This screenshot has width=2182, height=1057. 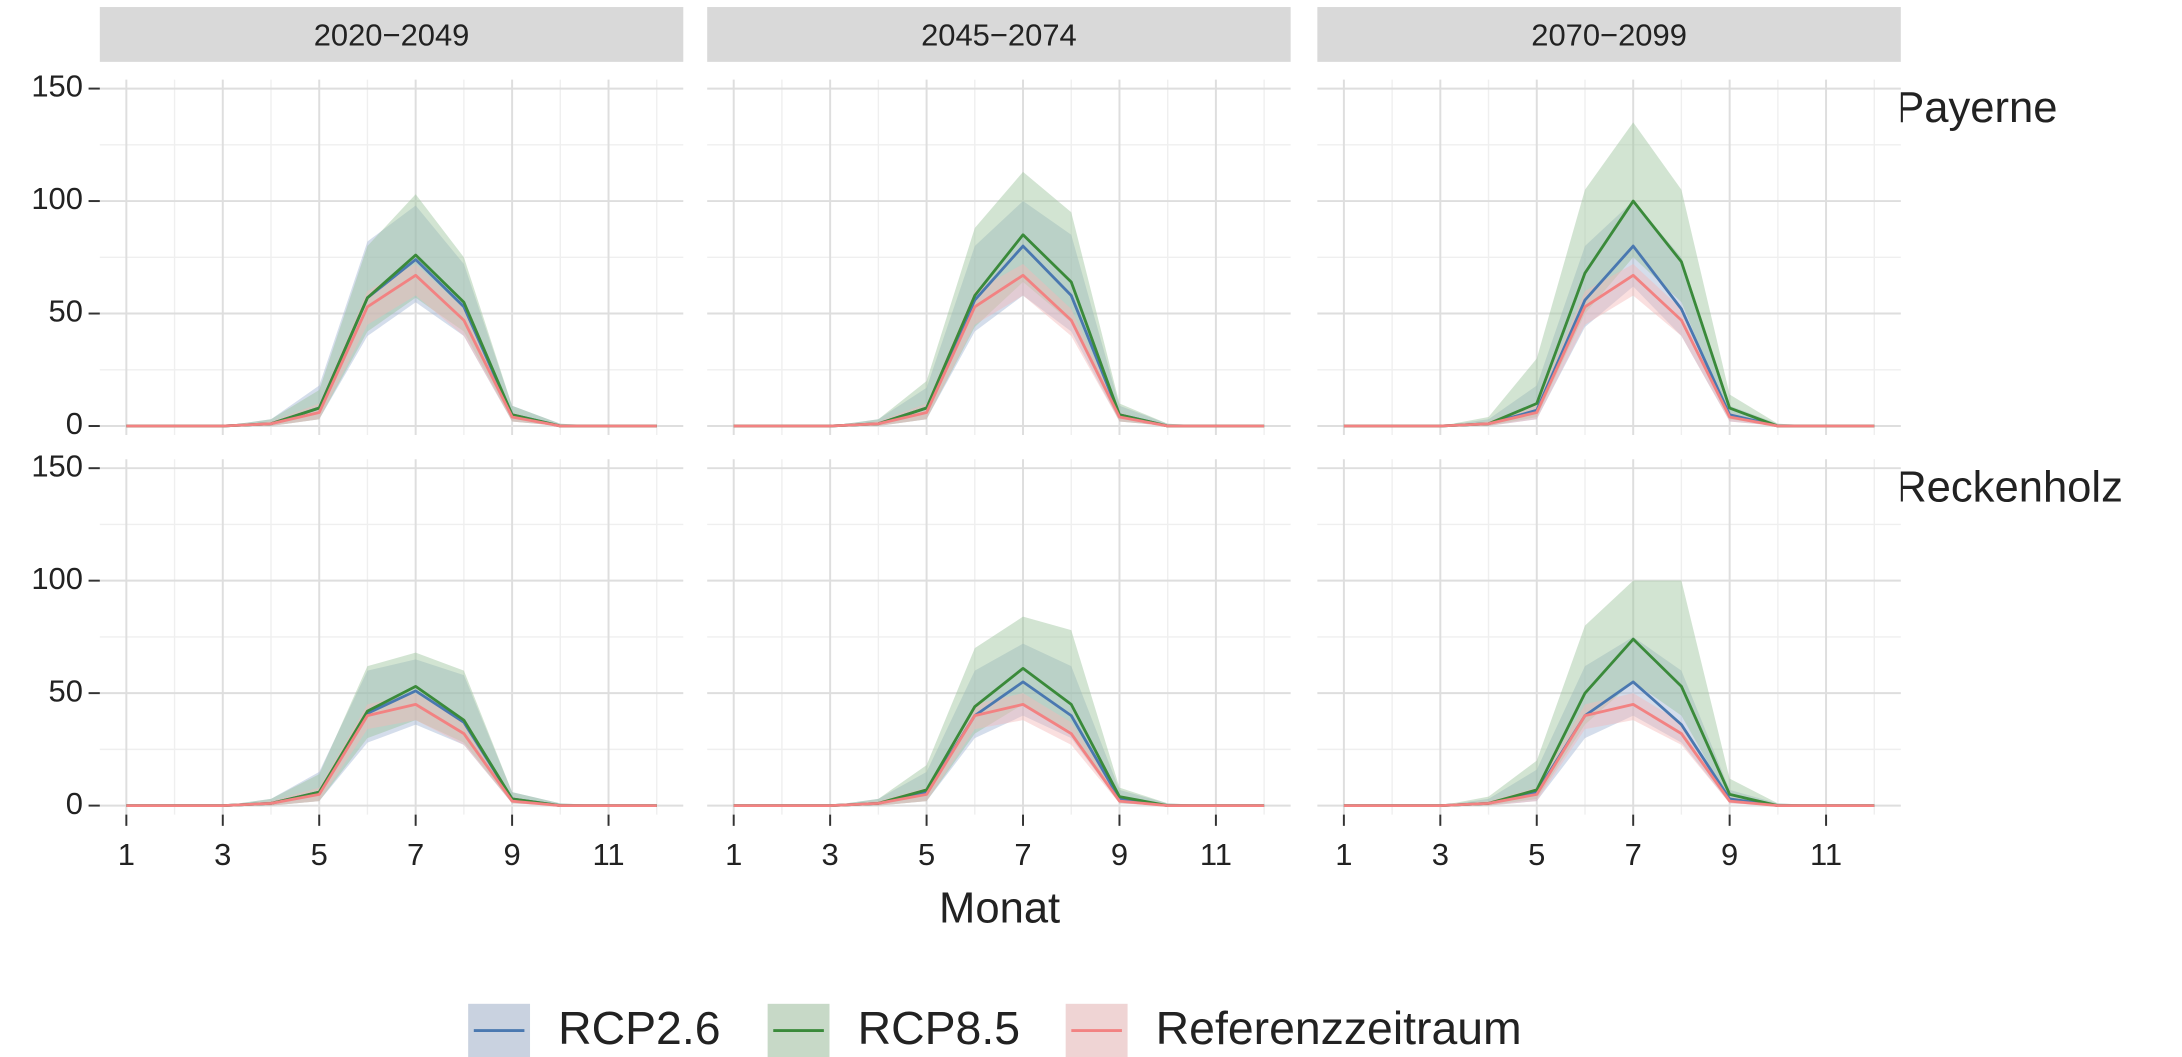 What do you see at coordinates (939, 1028) in the screenshot?
I see `legend-label: RCP8.5` at bounding box center [939, 1028].